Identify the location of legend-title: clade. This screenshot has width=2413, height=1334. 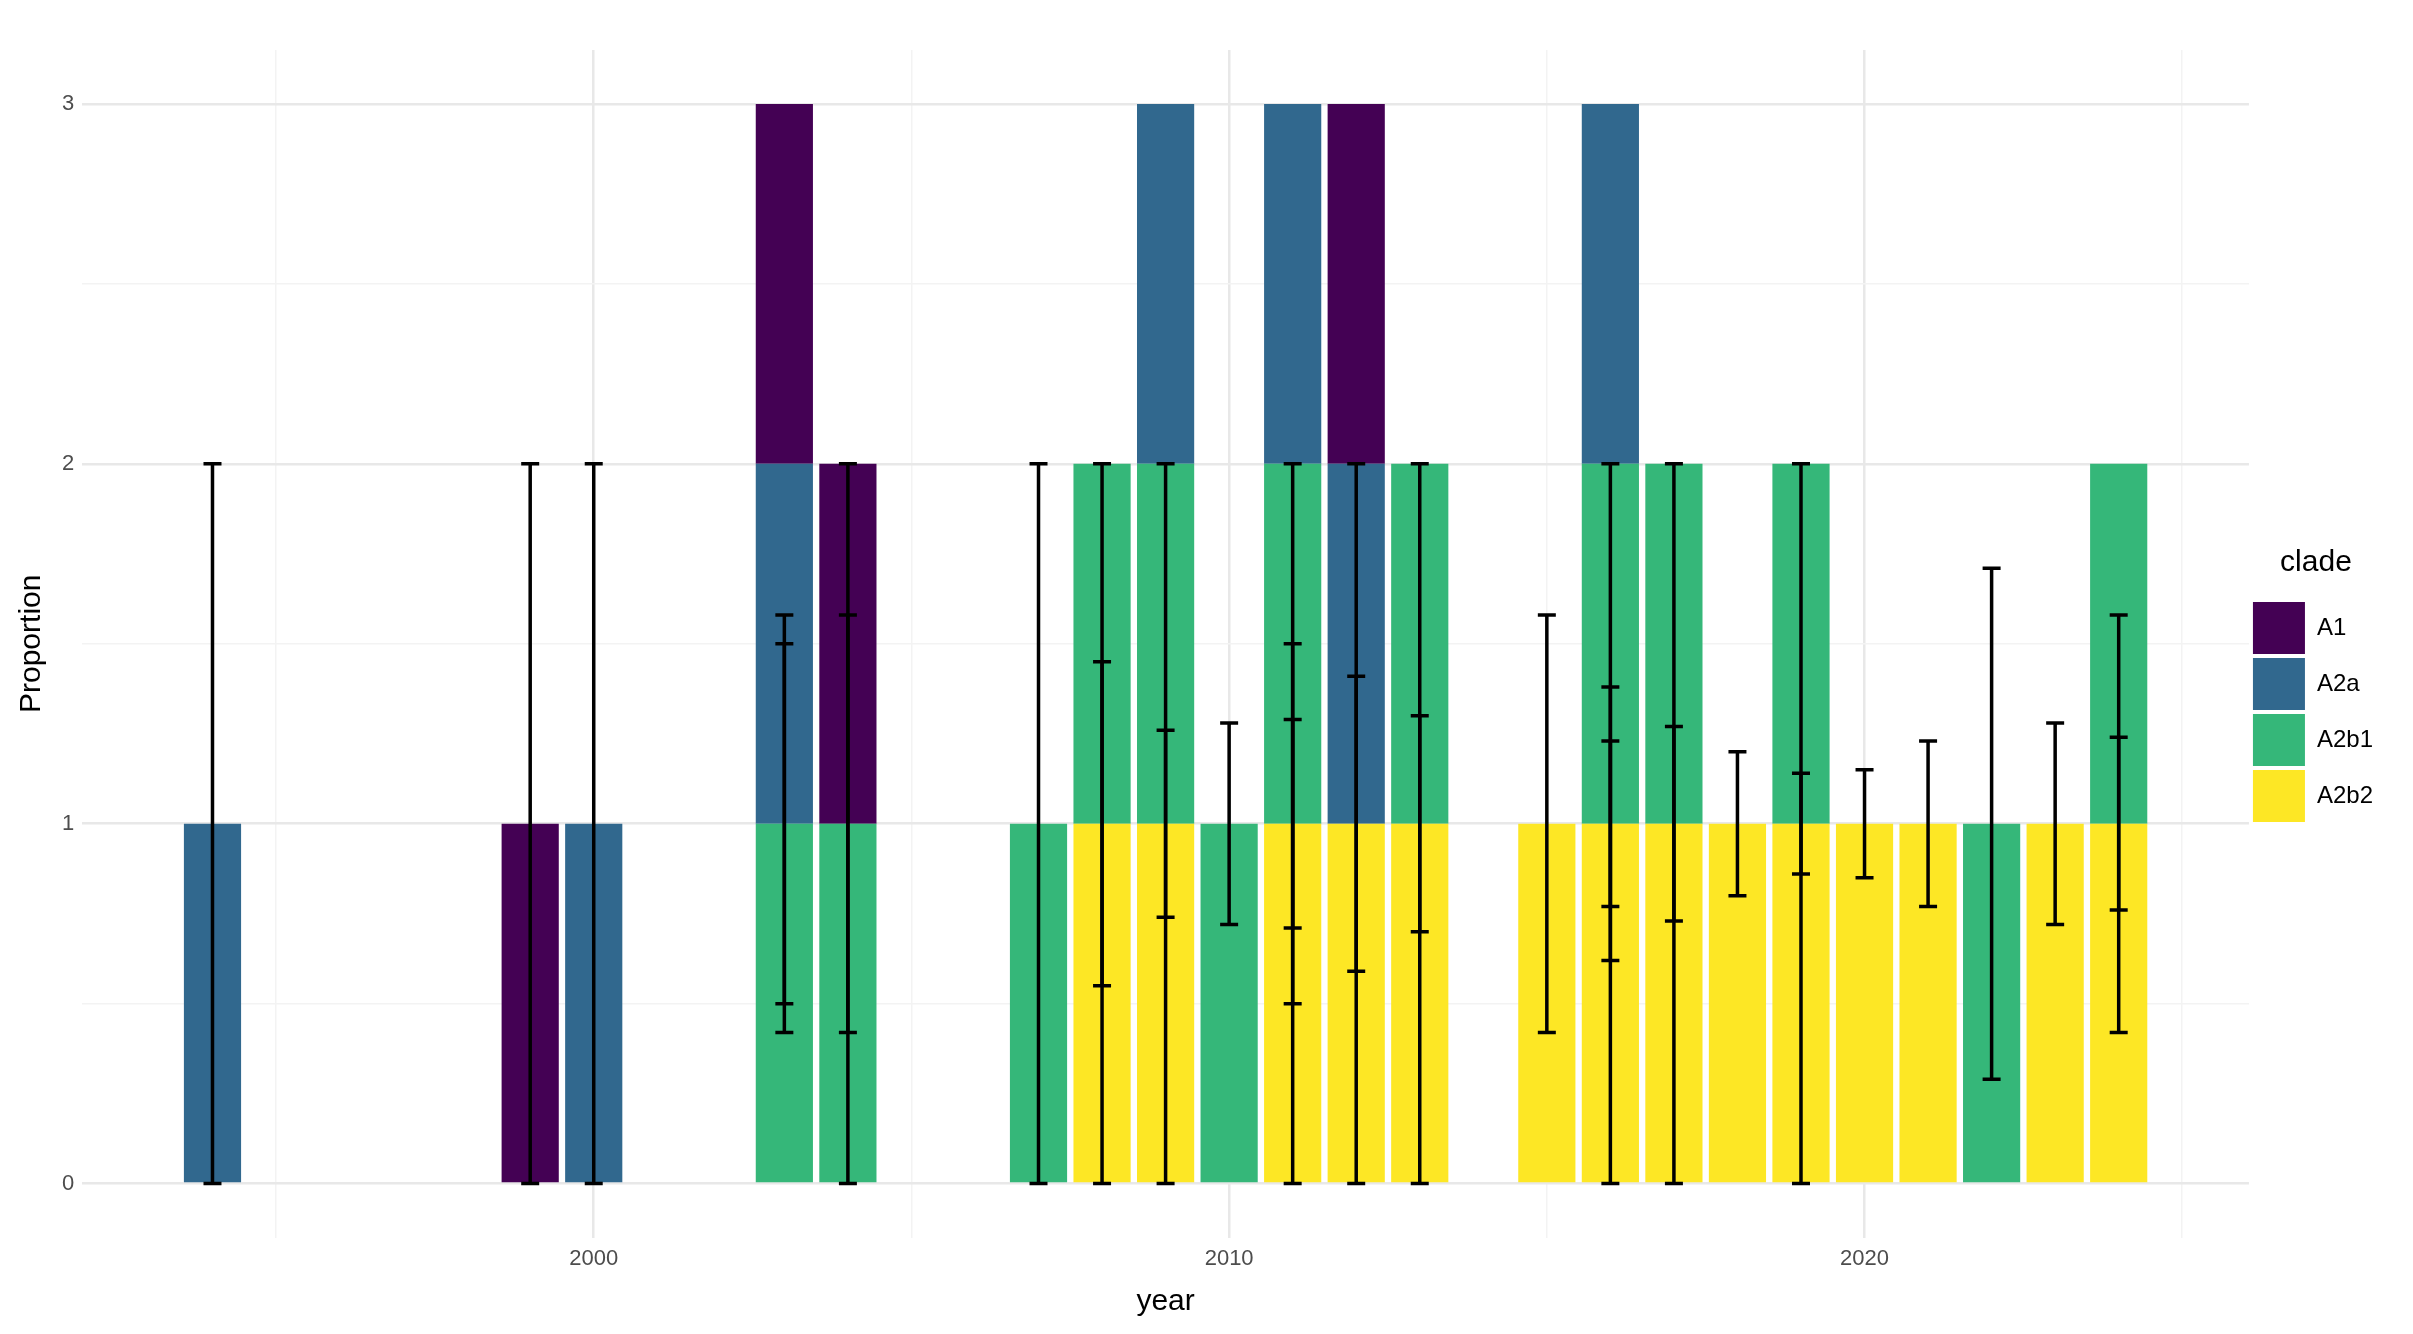
(2316, 561).